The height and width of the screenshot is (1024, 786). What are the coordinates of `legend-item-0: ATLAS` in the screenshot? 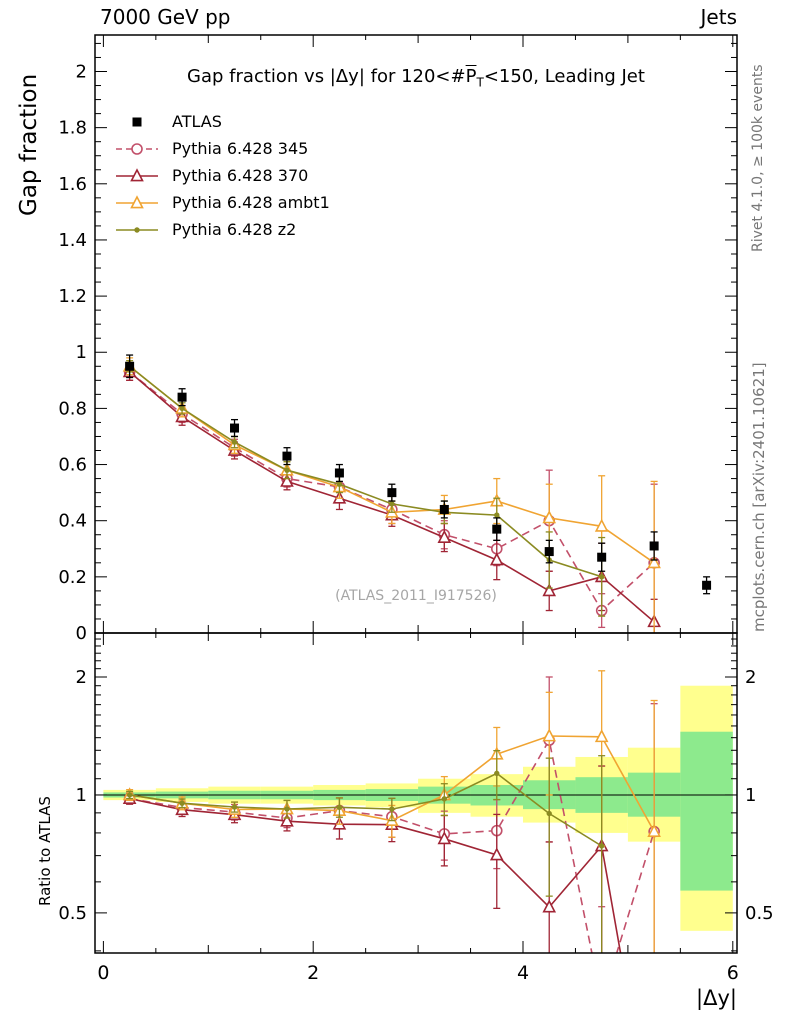 It's located at (222, 121).